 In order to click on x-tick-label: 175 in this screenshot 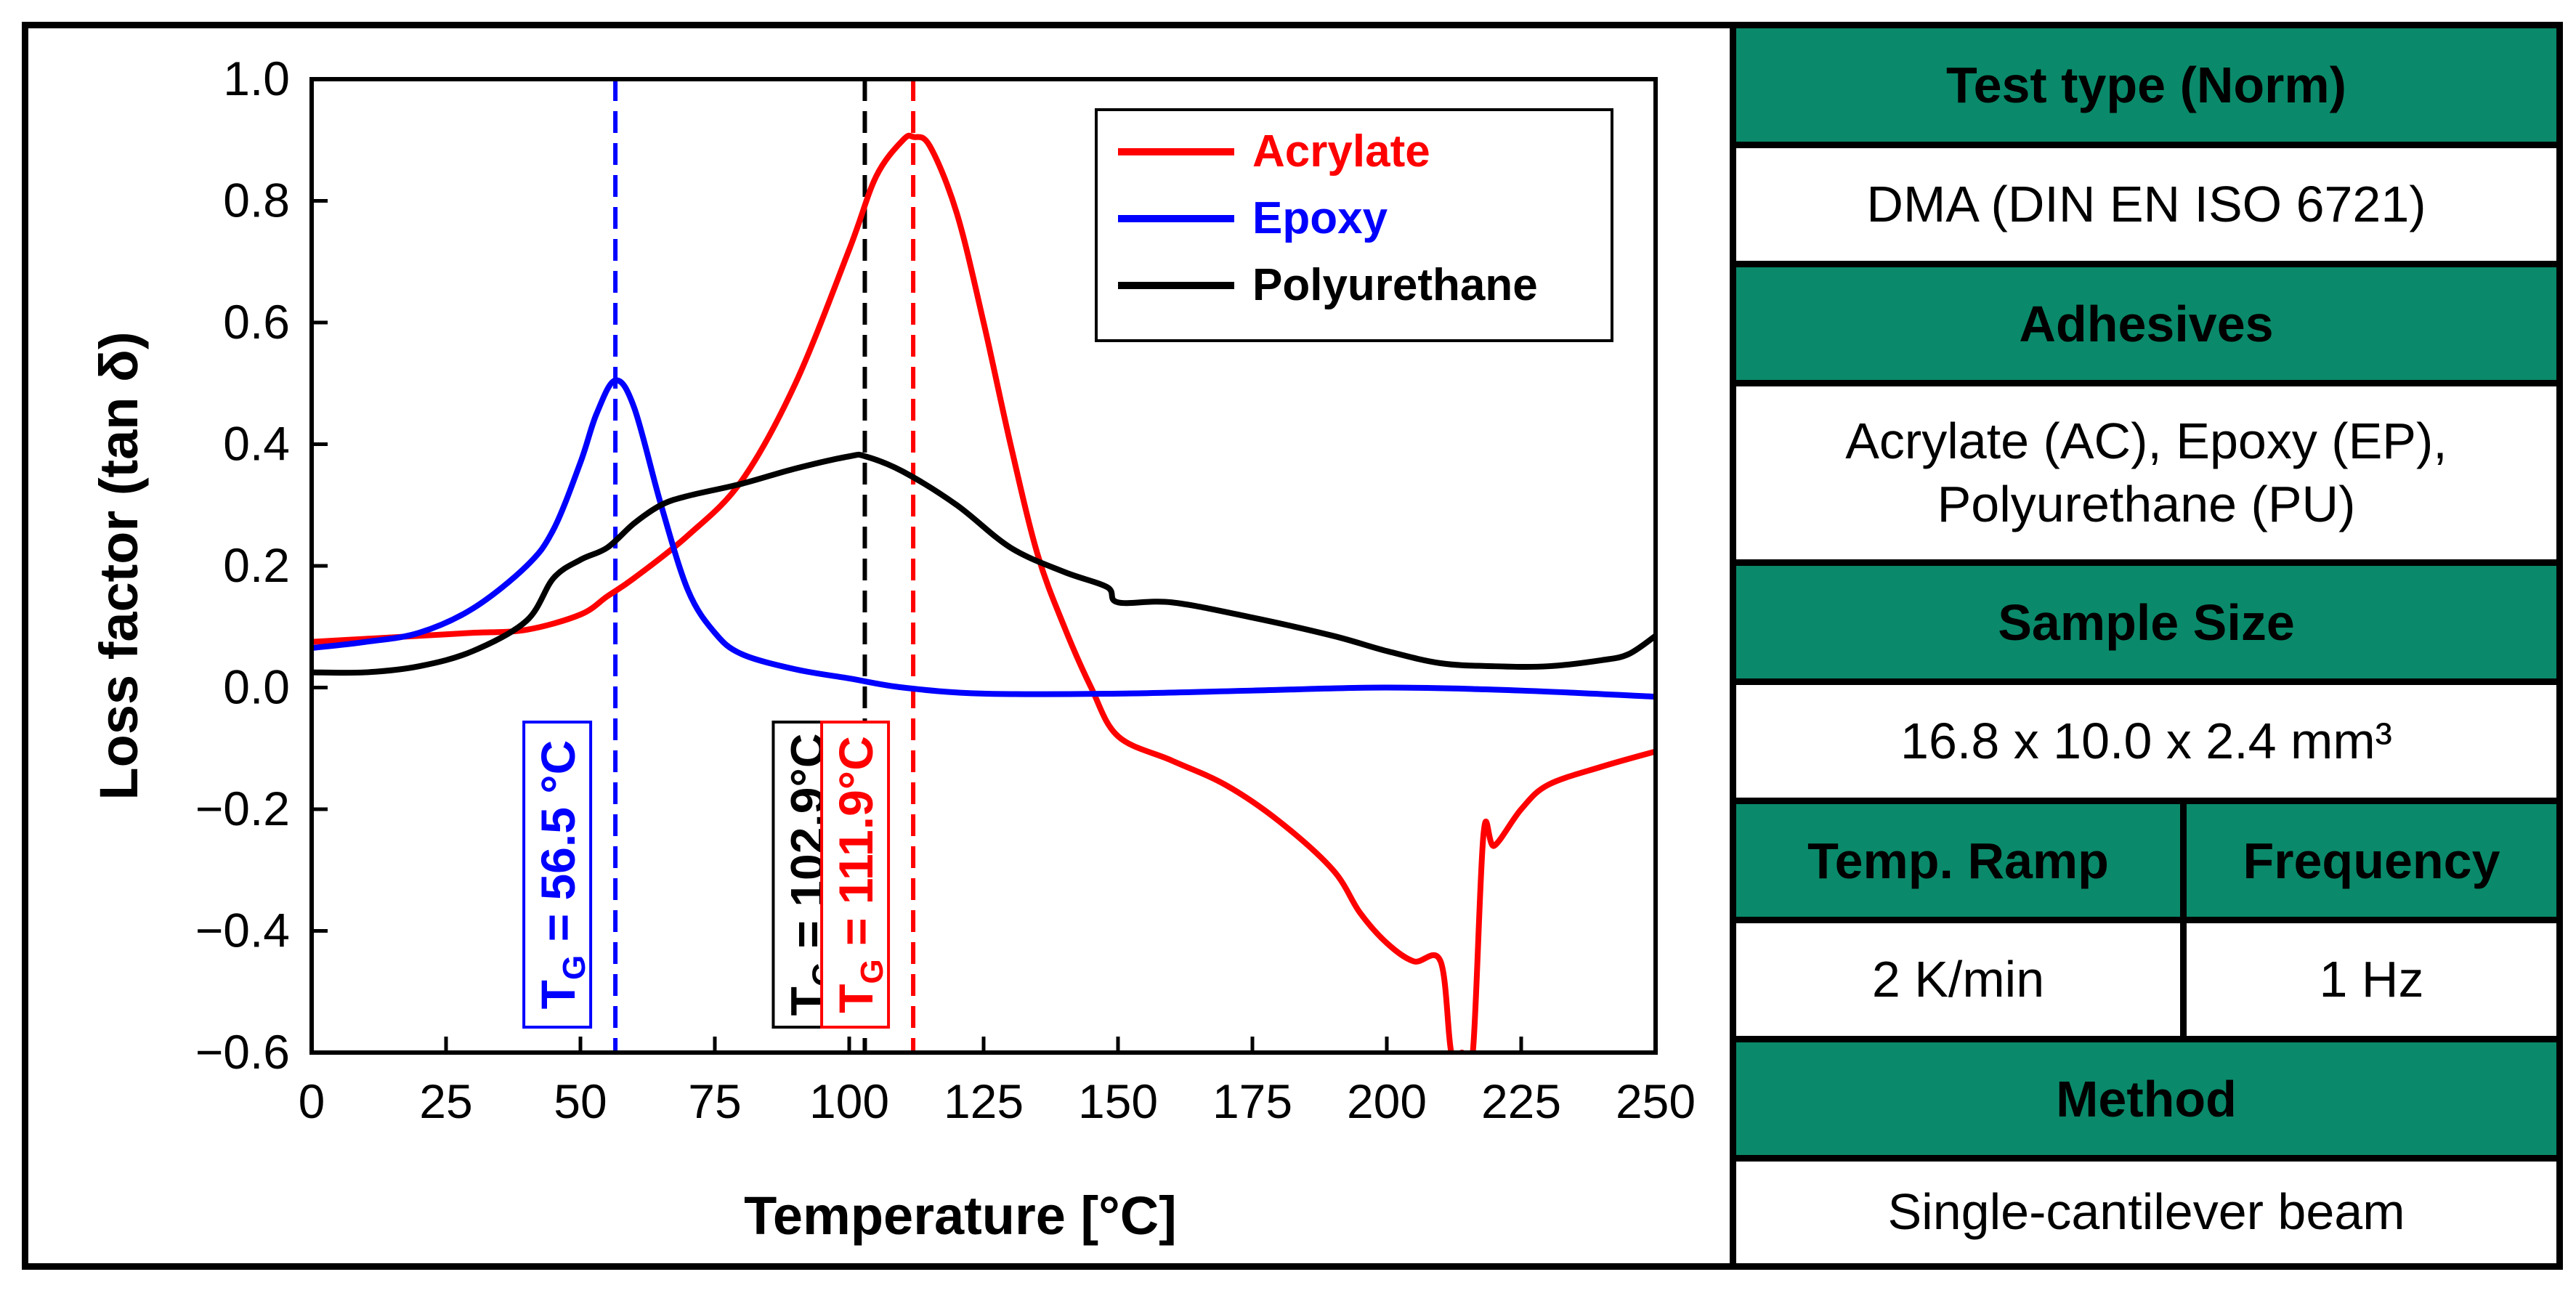, I will do `click(1252, 1101)`.